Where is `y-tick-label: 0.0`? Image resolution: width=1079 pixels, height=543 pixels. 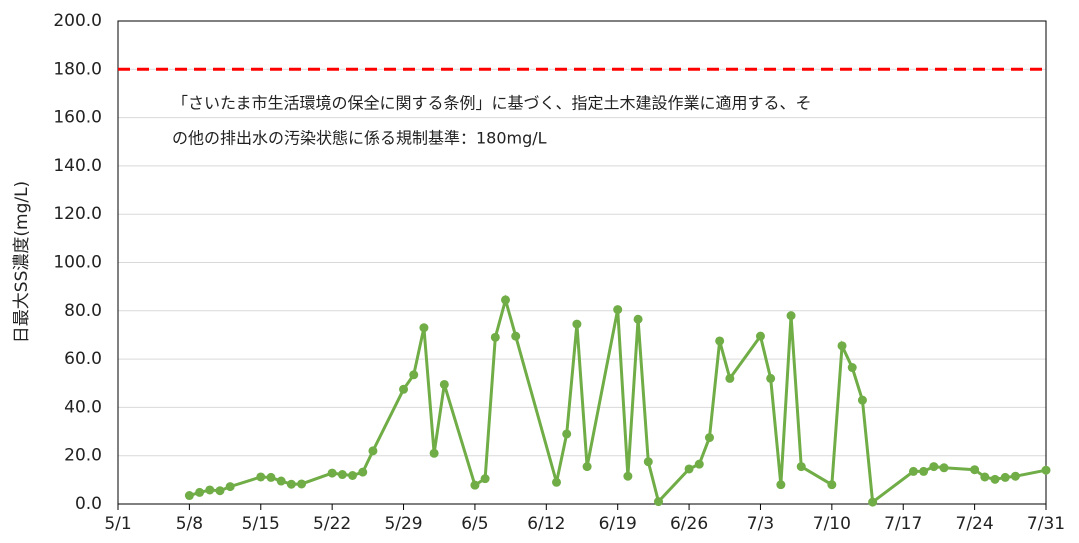 y-tick-label: 0.0 is located at coordinates (88, 504).